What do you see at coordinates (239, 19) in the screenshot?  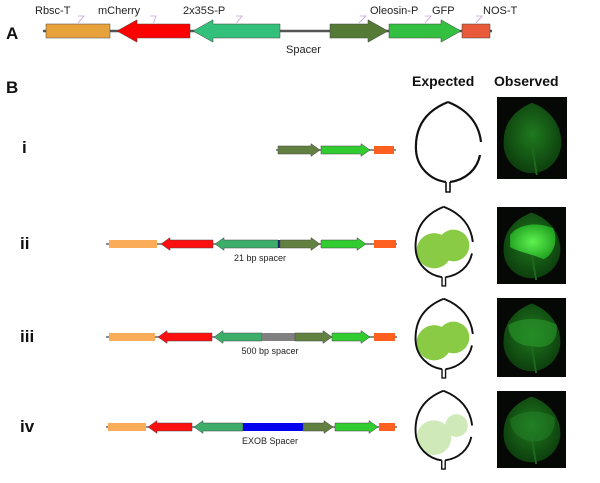 I see `2x35s-p-leader-line` at bounding box center [239, 19].